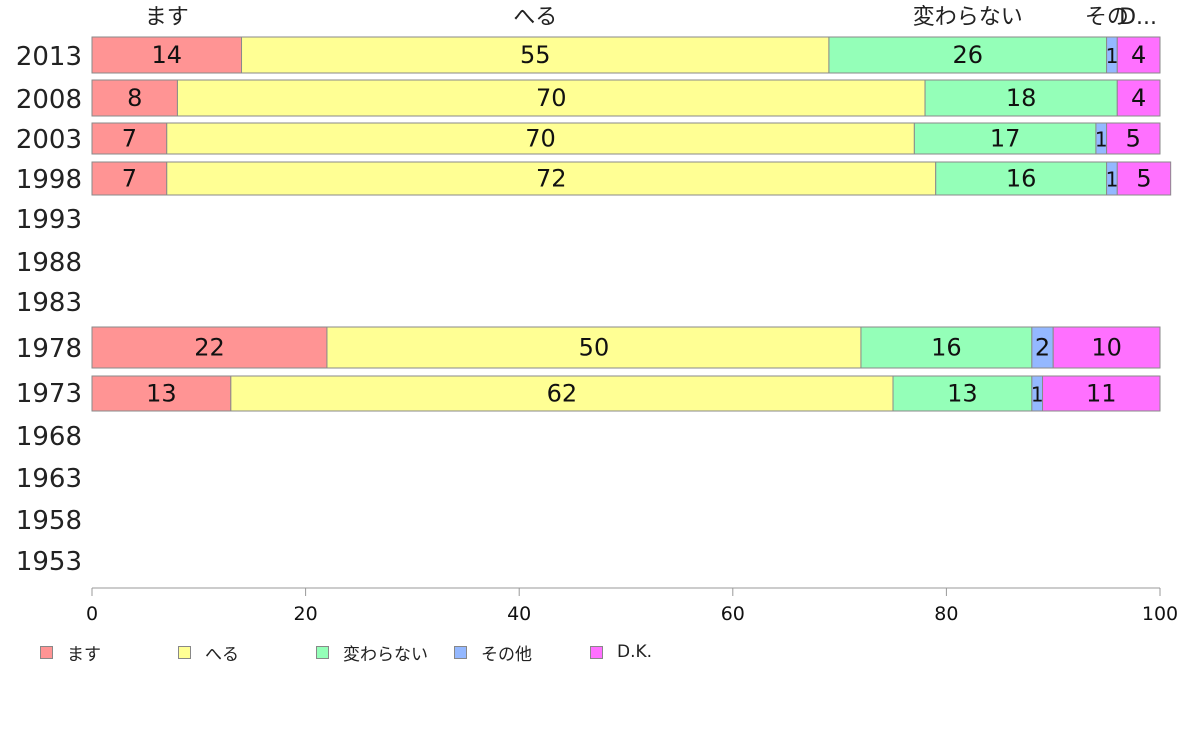 The height and width of the screenshot is (736, 1188). What do you see at coordinates (222, 654) in the screenshot?
I see `legend-label: へる` at bounding box center [222, 654].